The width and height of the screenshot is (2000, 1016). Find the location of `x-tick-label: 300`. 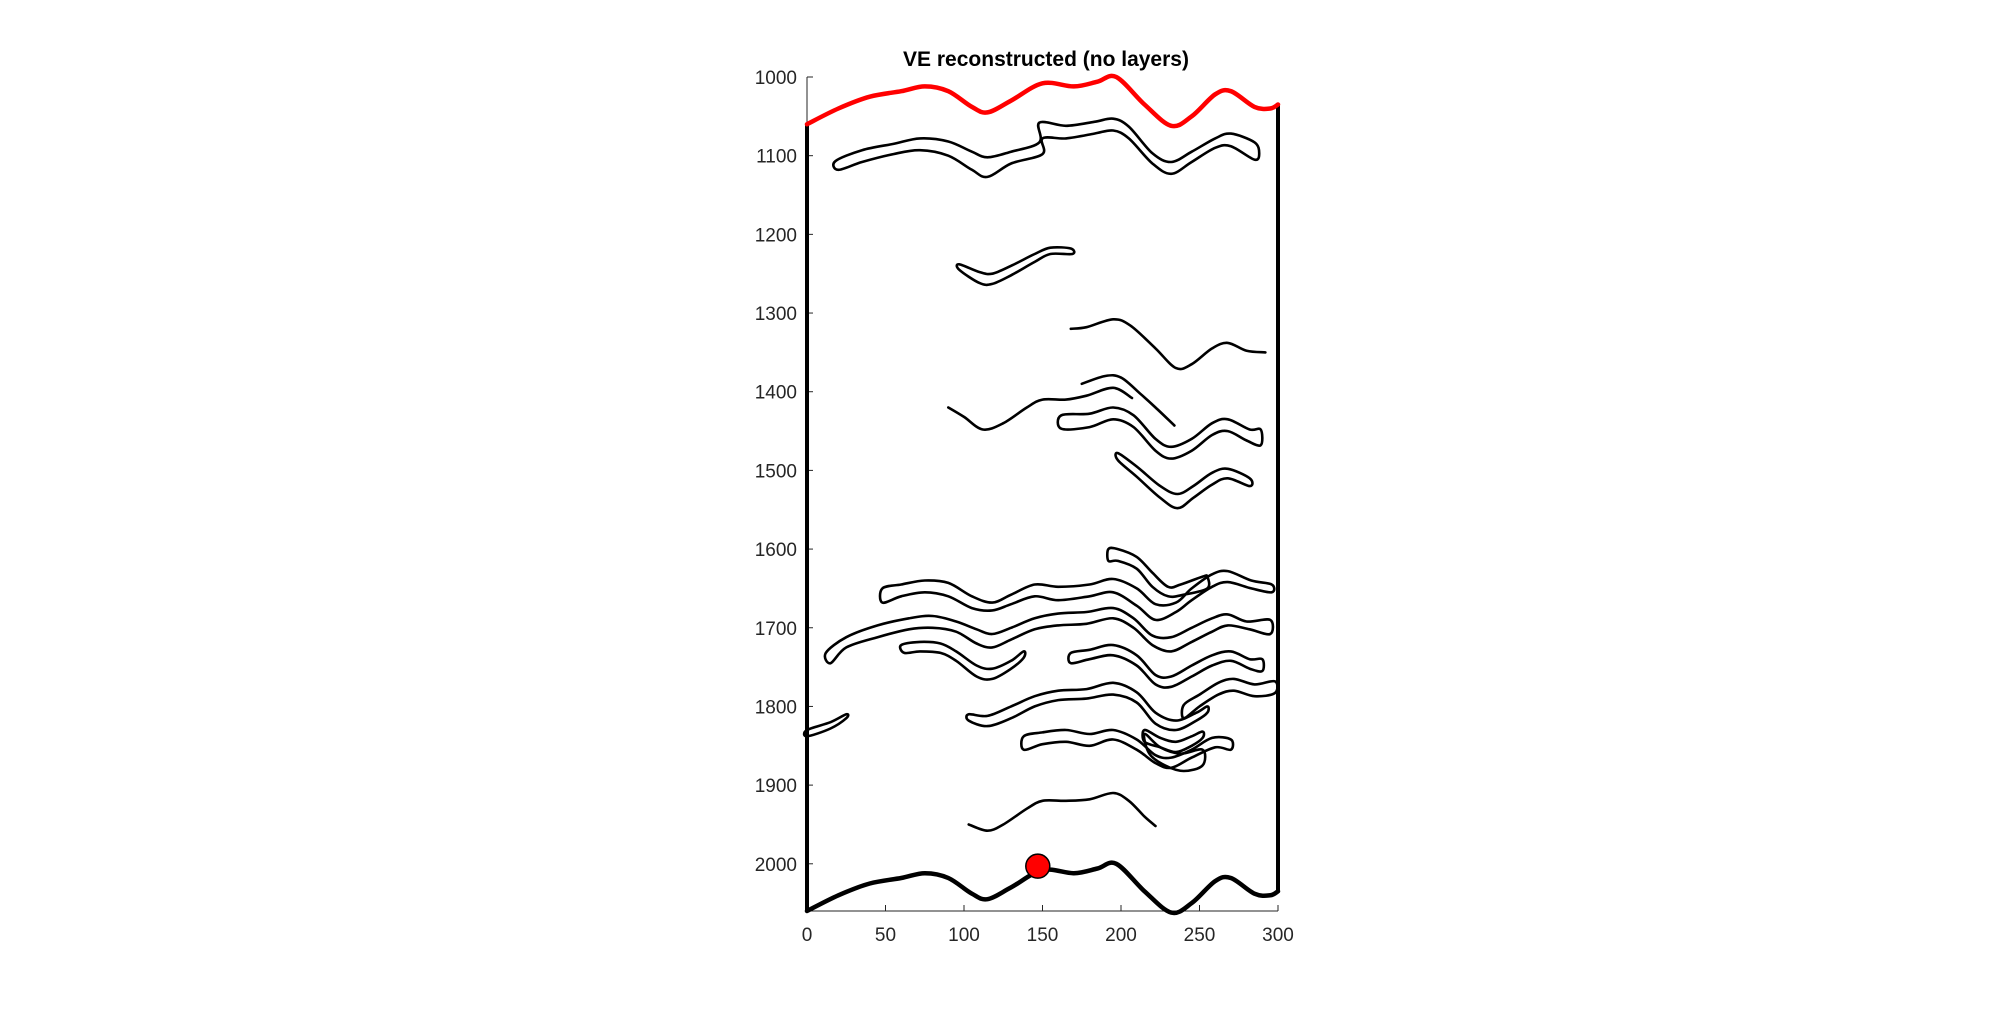

x-tick-label: 300 is located at coordinates (1278, 935).